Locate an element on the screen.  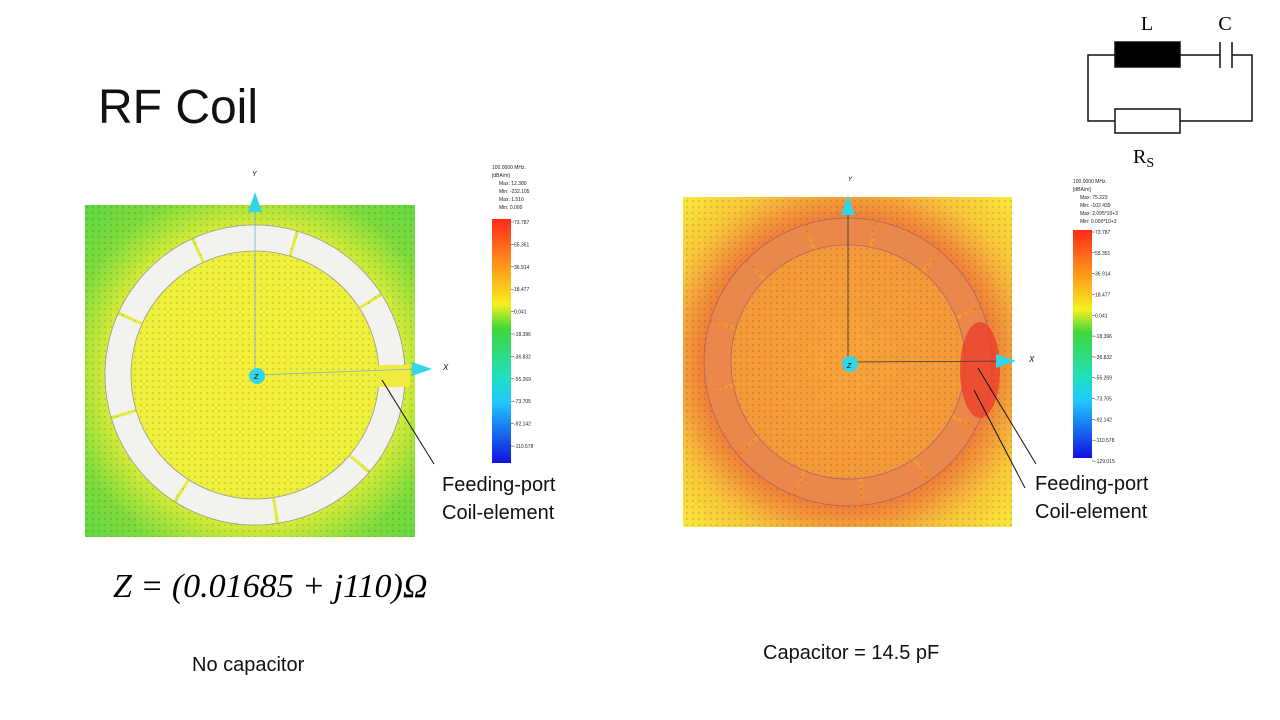
caption: Capacitor = 14.5 pF is located at coordinates (851, 653).